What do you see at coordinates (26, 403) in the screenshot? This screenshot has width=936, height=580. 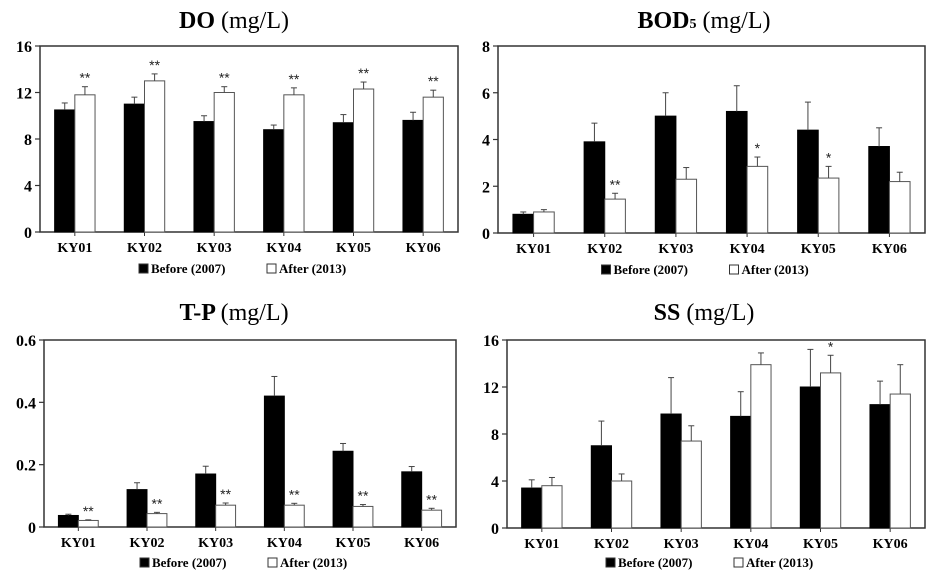 I see `y-tick-label: 0.4` at bounding box center [26, 403].